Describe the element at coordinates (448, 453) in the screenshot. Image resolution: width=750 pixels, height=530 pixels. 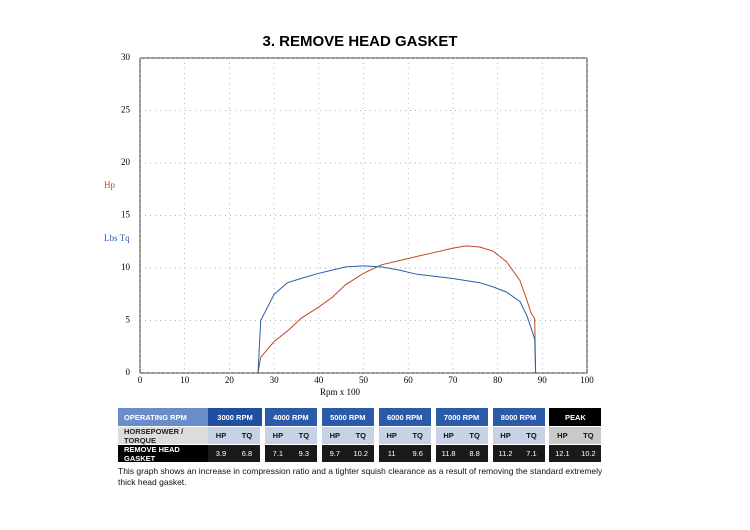
I see `table-cell: 11.8` at that location.